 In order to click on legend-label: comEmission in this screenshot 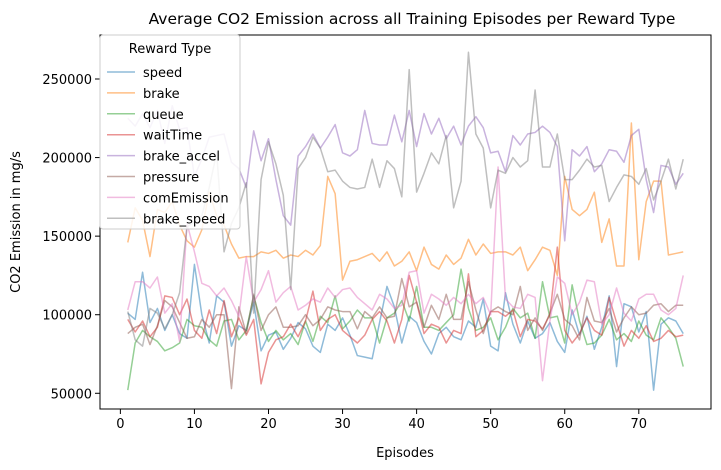, I will do `click(186, 198)`.